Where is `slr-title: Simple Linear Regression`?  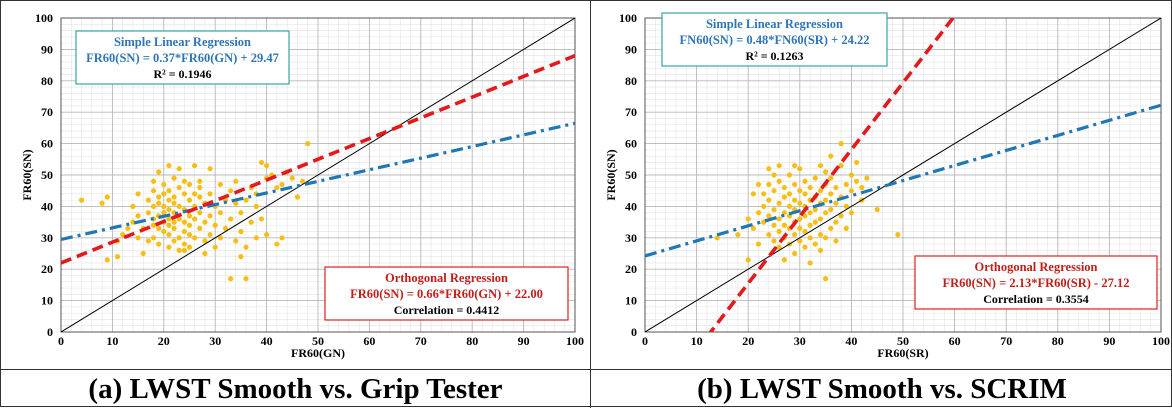 slr-title: Simple Linear Regression is located at coordinates (774, 24).